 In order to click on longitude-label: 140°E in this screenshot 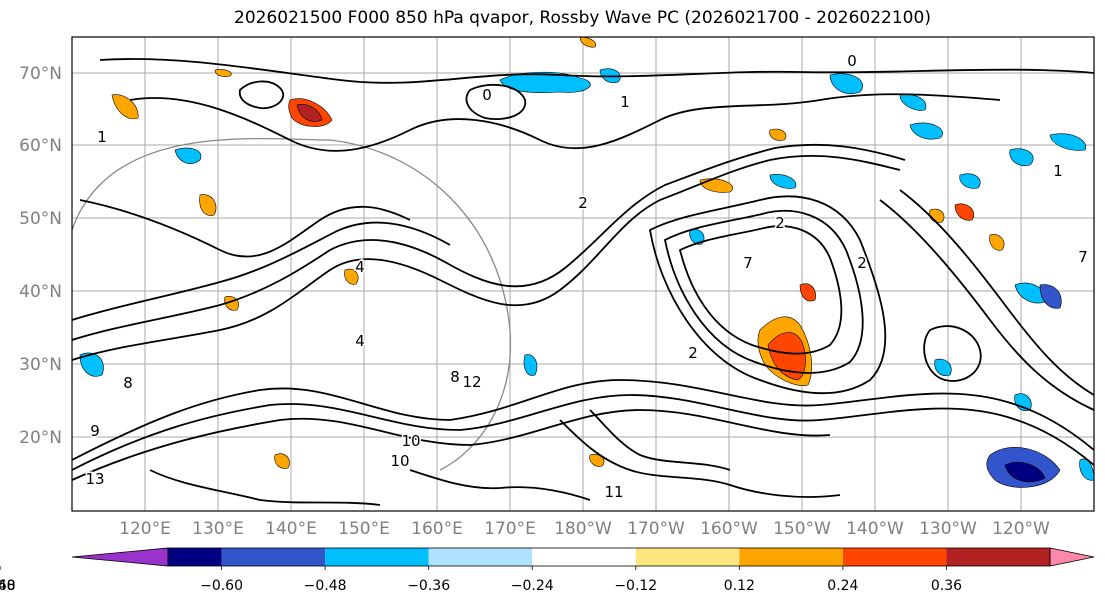, I will do `click(291, 529)`.